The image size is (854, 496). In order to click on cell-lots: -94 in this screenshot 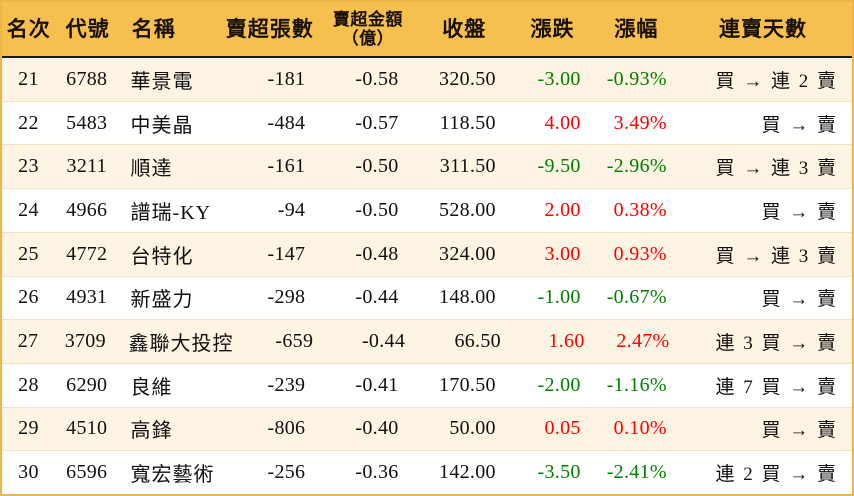, I will do `click(267, 210)`.